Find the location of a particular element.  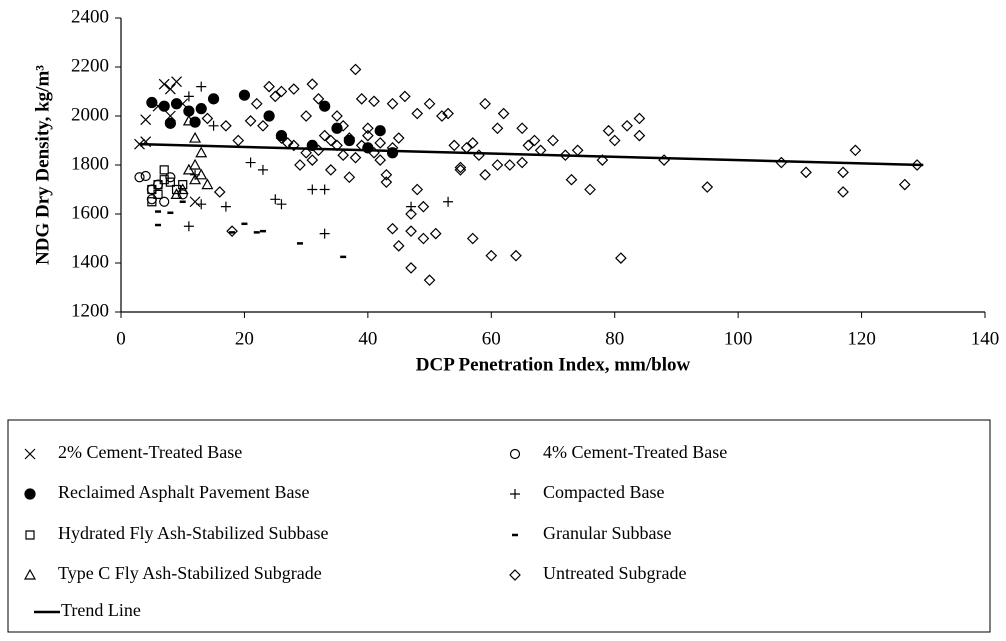

legend-label: Reclaimed Asphalt Pavement Base is located at coordinates (183, 492).